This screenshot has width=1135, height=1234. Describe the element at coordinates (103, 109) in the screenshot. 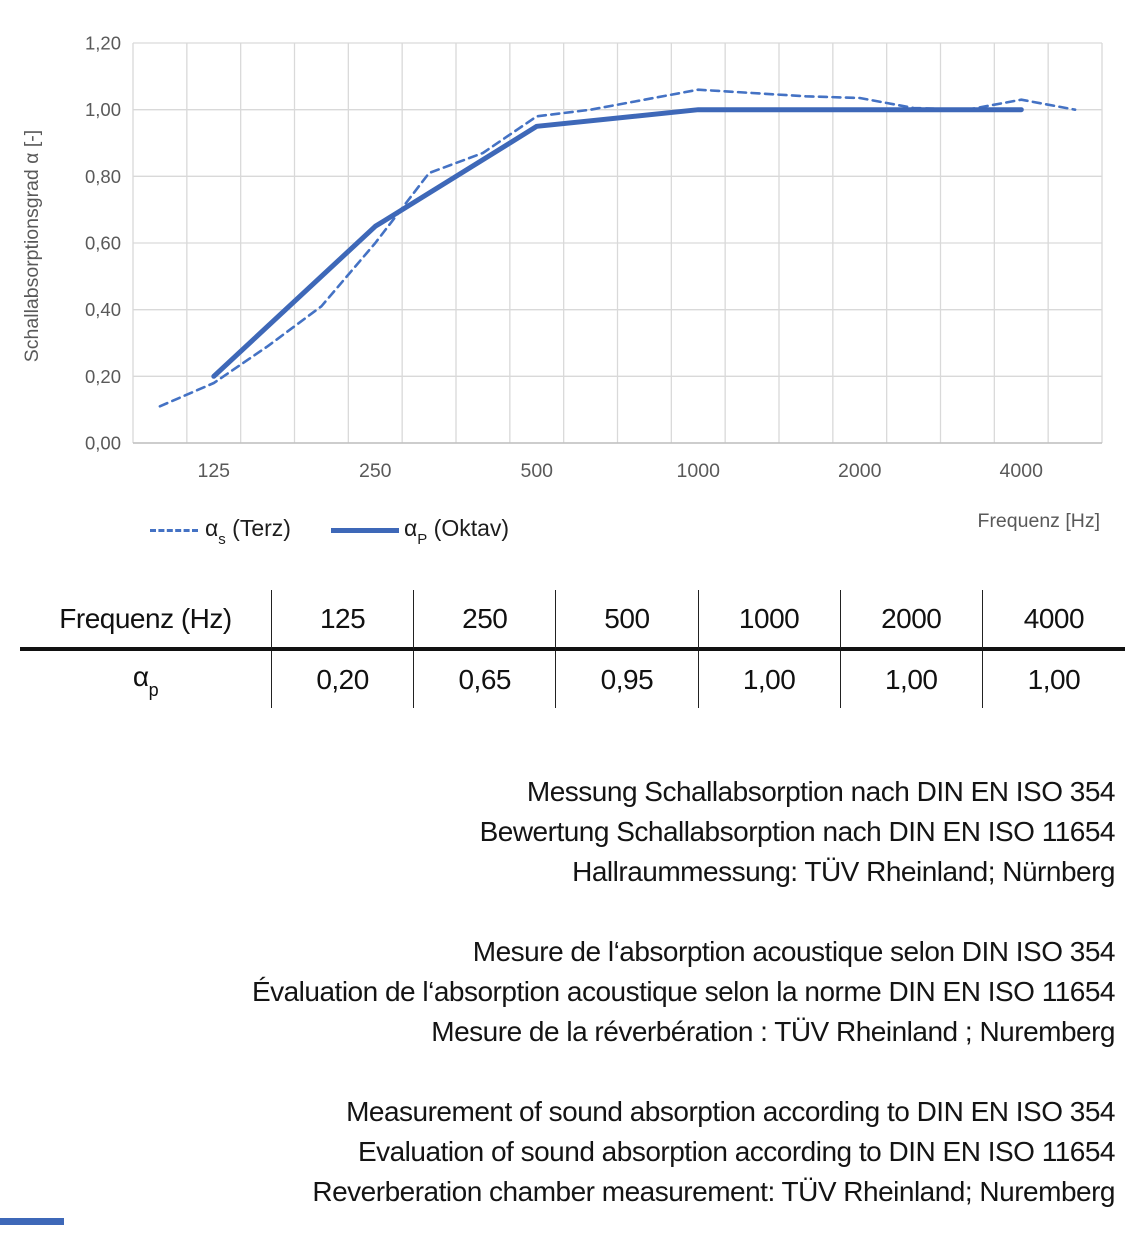

I see `svg-text: 1,00` at that location.